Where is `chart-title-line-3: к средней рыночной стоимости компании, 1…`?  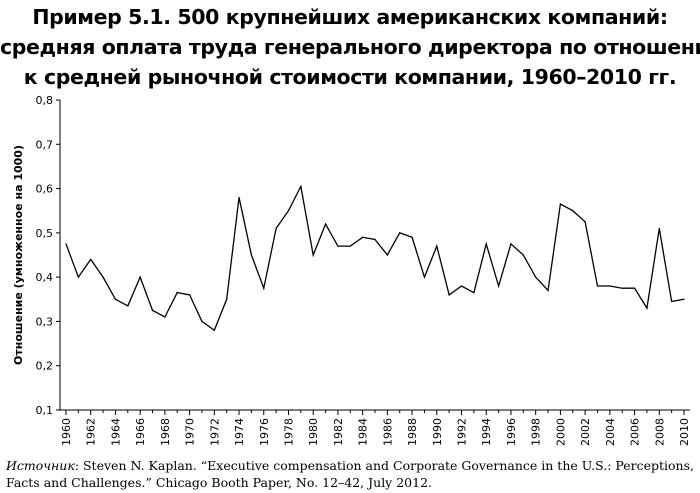 chart-title-line-3: к средней рыночной стоимости компании, 1… is located at coordinates (350, 77).